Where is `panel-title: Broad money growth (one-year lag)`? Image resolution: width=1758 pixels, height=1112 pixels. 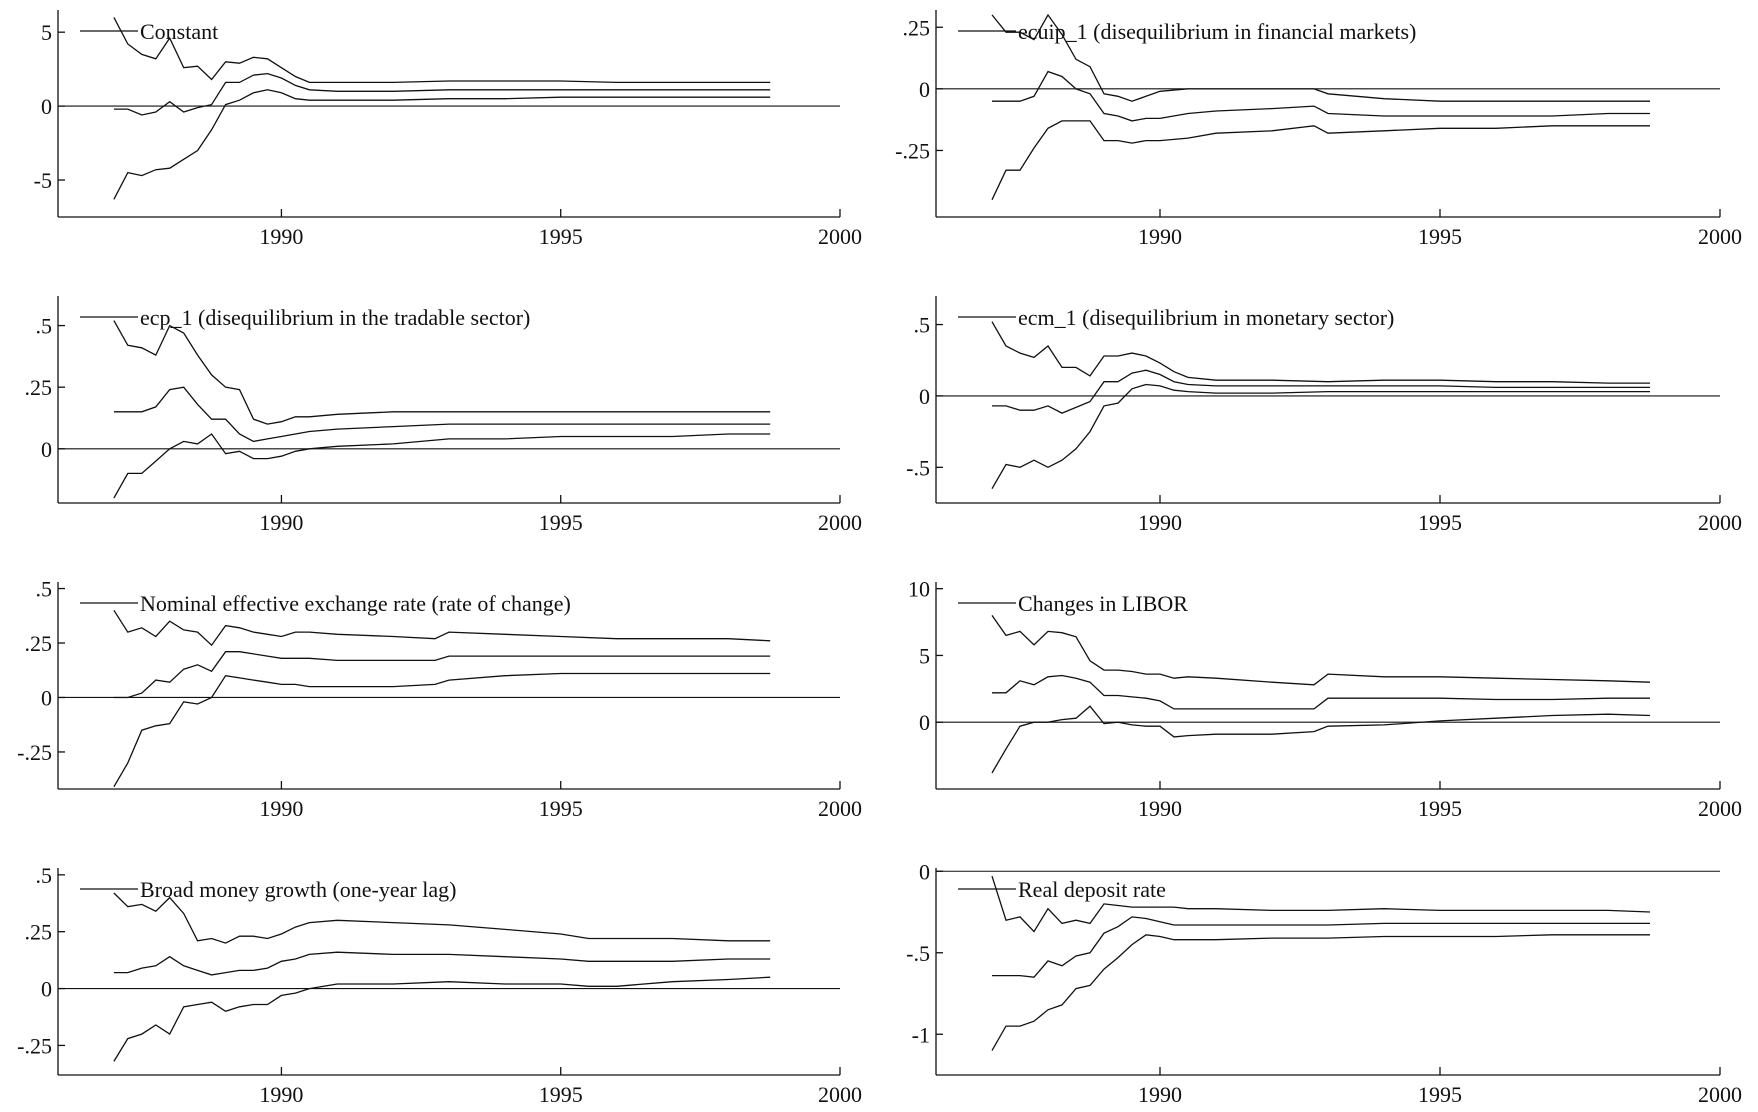
panel-title: Broad money growth (one-year lag) is located at coordinates (298, 889).